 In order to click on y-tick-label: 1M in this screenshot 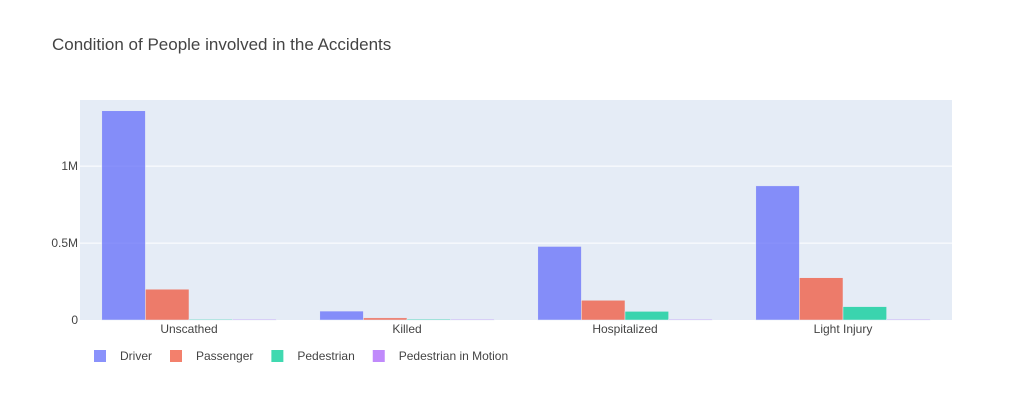, I will do `click(69, 166)`.